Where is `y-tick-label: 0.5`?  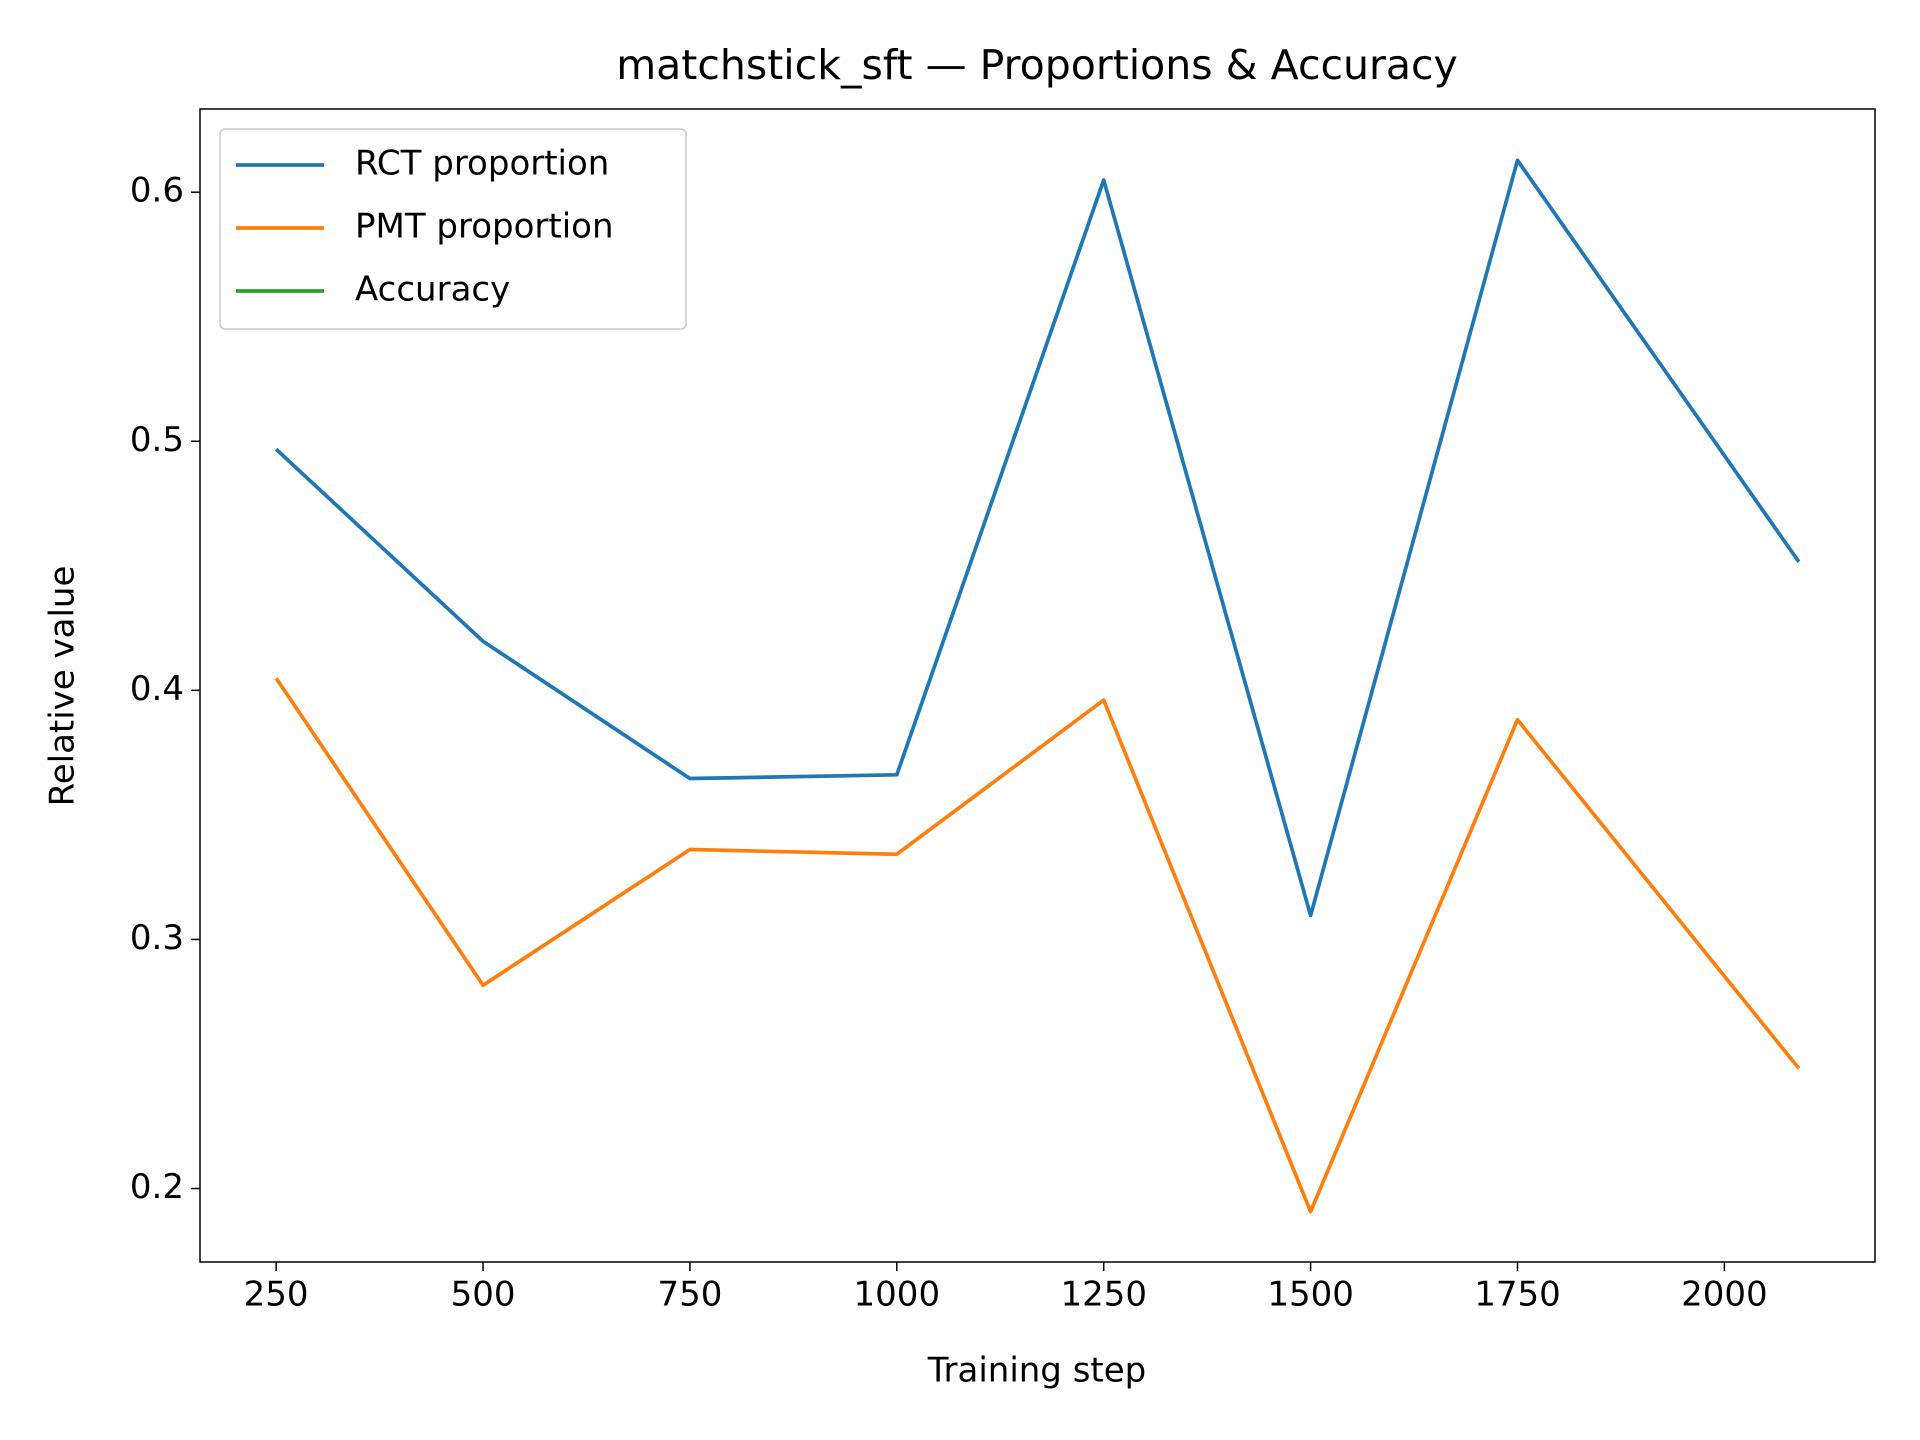 y-tick-label: 0.5 is located at coordinates (157, 440).